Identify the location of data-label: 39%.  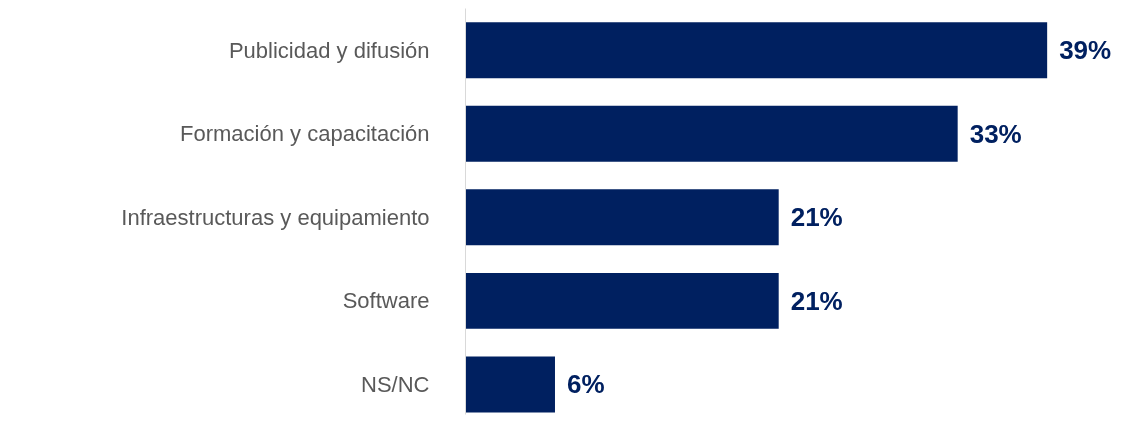
(1085, 50).